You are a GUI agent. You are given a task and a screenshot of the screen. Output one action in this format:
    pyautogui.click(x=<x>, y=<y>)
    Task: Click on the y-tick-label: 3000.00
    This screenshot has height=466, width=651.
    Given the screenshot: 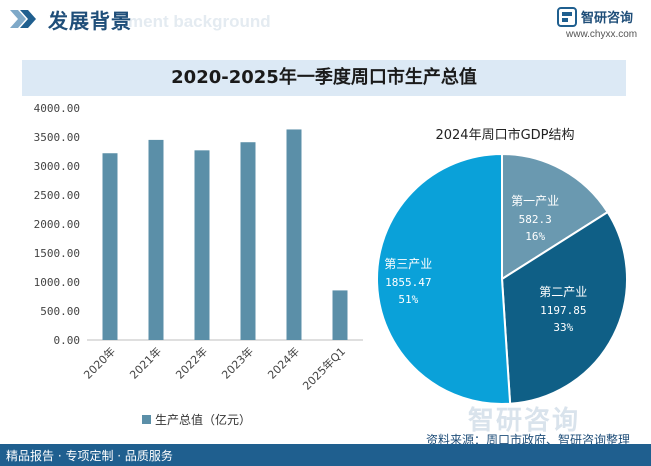 What is the action you would take?
    pyautogui.click(x=57, y=166)
    